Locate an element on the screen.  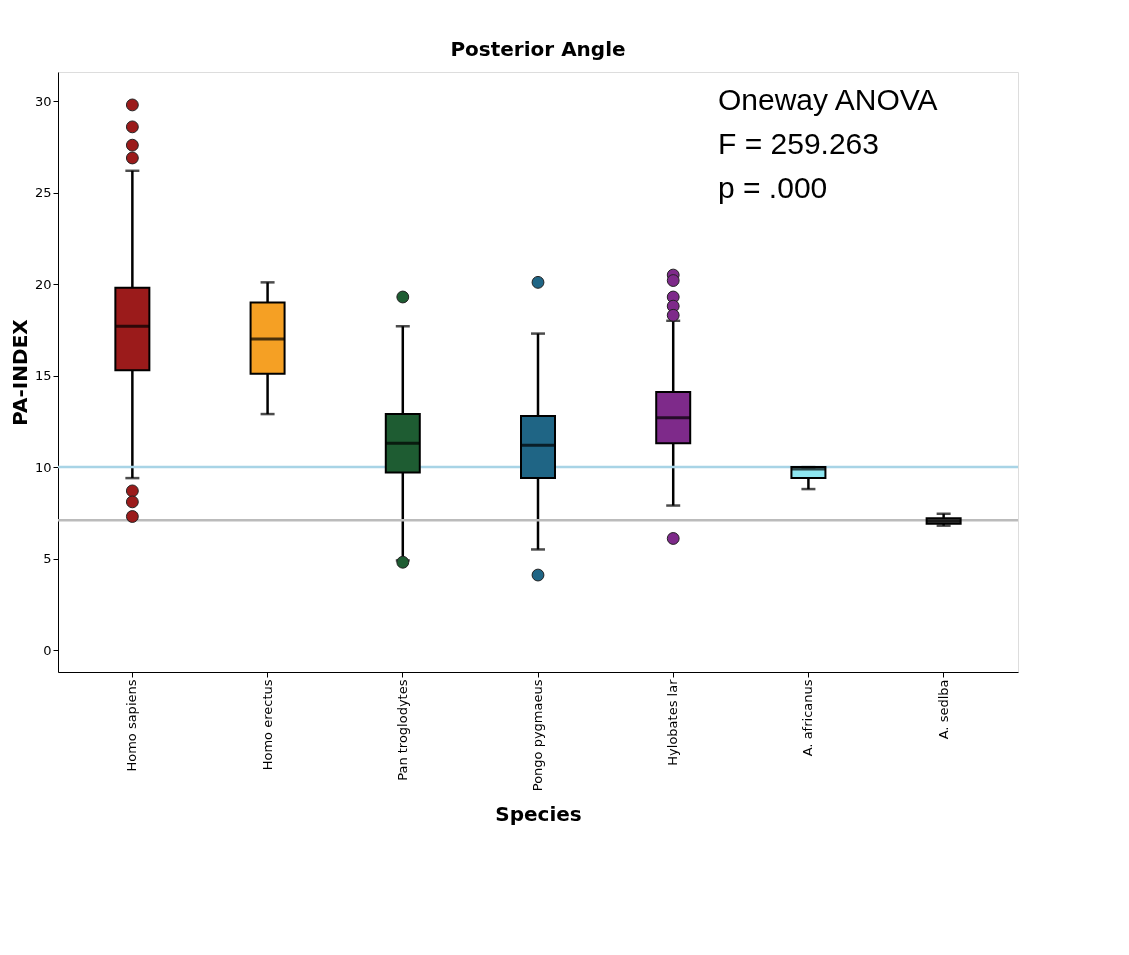
x-tick-label: Homo sapiens is located at coordinates (132, 725).